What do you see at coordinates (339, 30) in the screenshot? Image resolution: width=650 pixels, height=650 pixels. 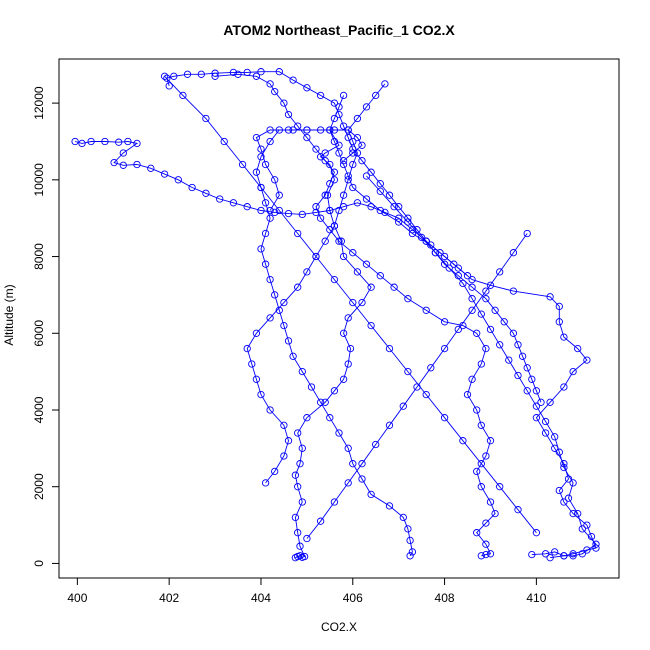 I see `chart-title: ATOM2 Northeast_Pacific_1 CO2.X` at bounding box center [339, 30].